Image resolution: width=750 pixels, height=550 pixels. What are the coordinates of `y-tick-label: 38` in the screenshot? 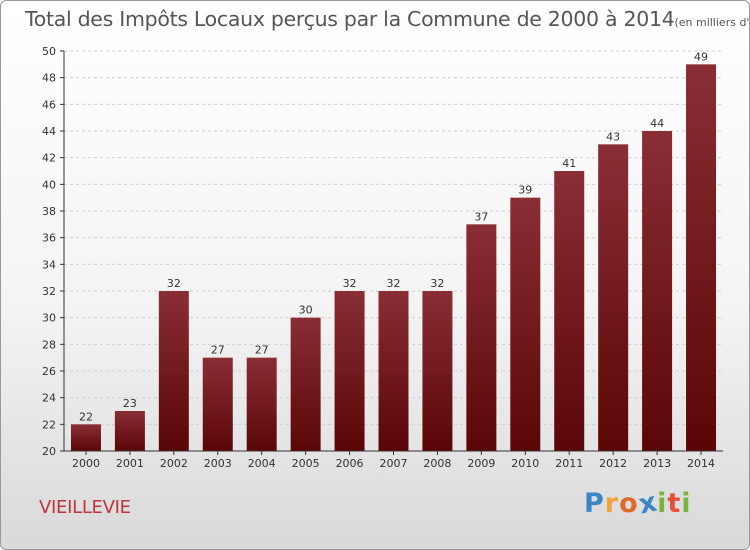 It's located at (49, 211).